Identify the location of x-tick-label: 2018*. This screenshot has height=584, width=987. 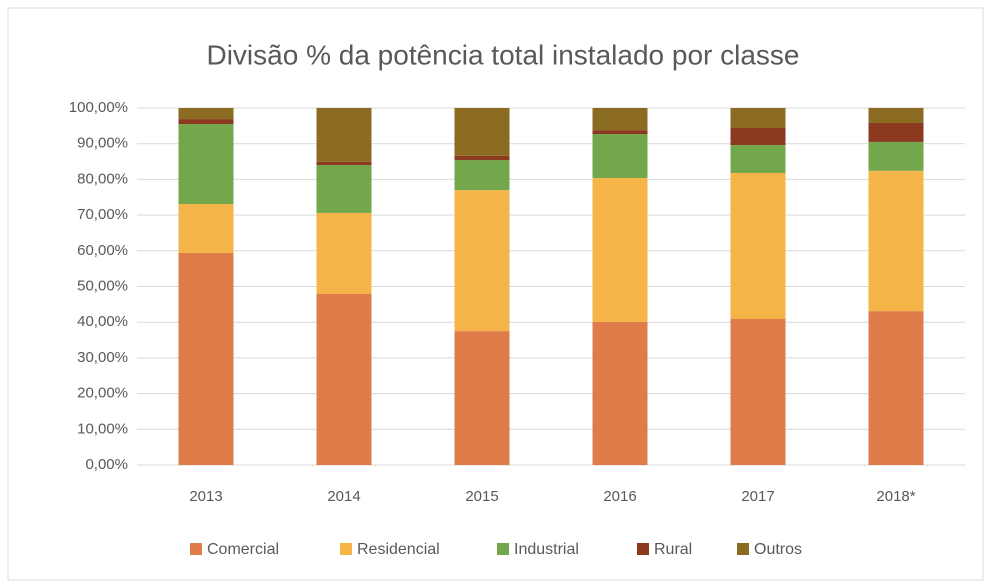
(895, 496).